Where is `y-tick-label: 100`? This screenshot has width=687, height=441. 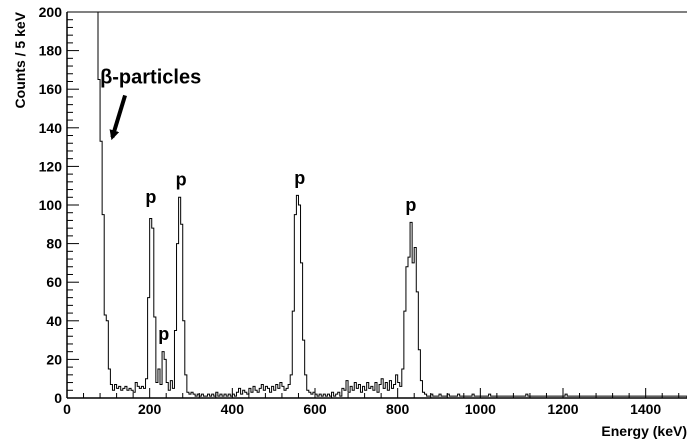 y-tick-label: 100 is located at coordinates (51, 205).